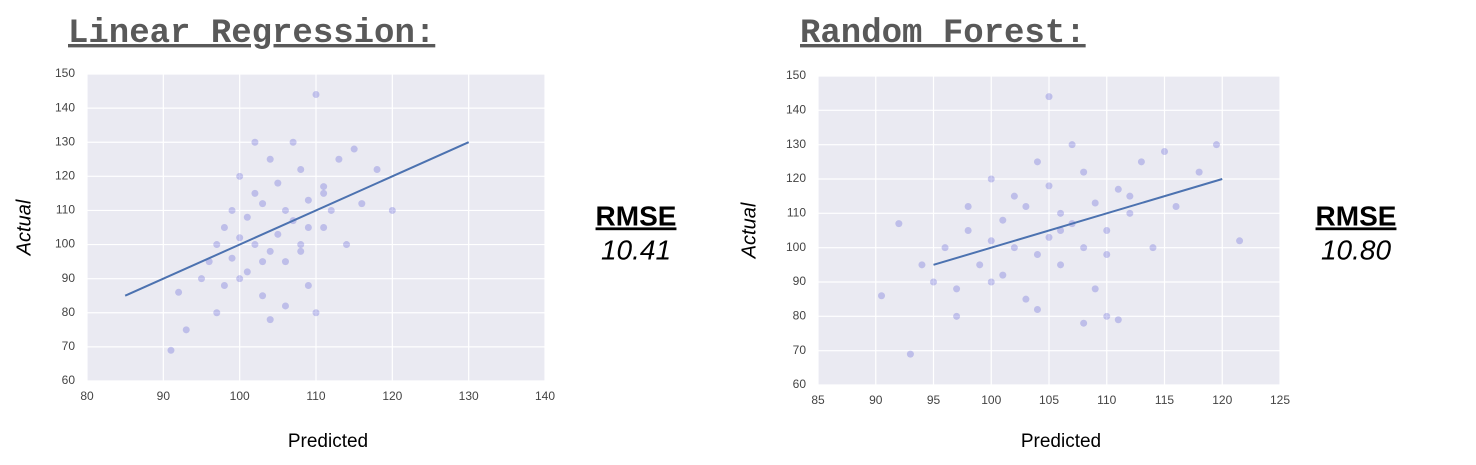 The height and width of the screenshot is (465, 1476). What do you see at coordinates (800, 384) in the screenshot?
I see `y-tick-label: 60` at bounding box center [800, 384].